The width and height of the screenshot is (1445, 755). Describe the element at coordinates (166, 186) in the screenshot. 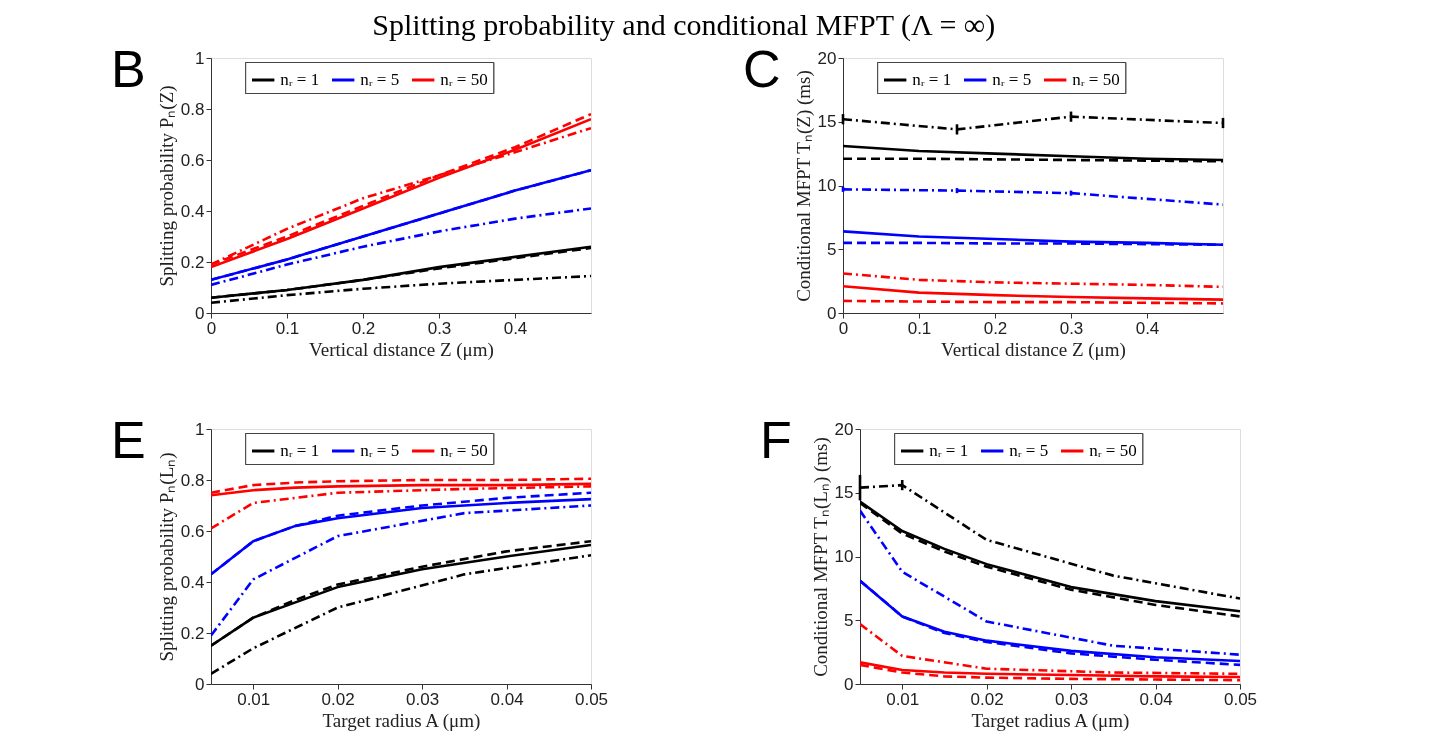

I see `y-axis-title: Splitting probability Pₙ(Z)` at that location.